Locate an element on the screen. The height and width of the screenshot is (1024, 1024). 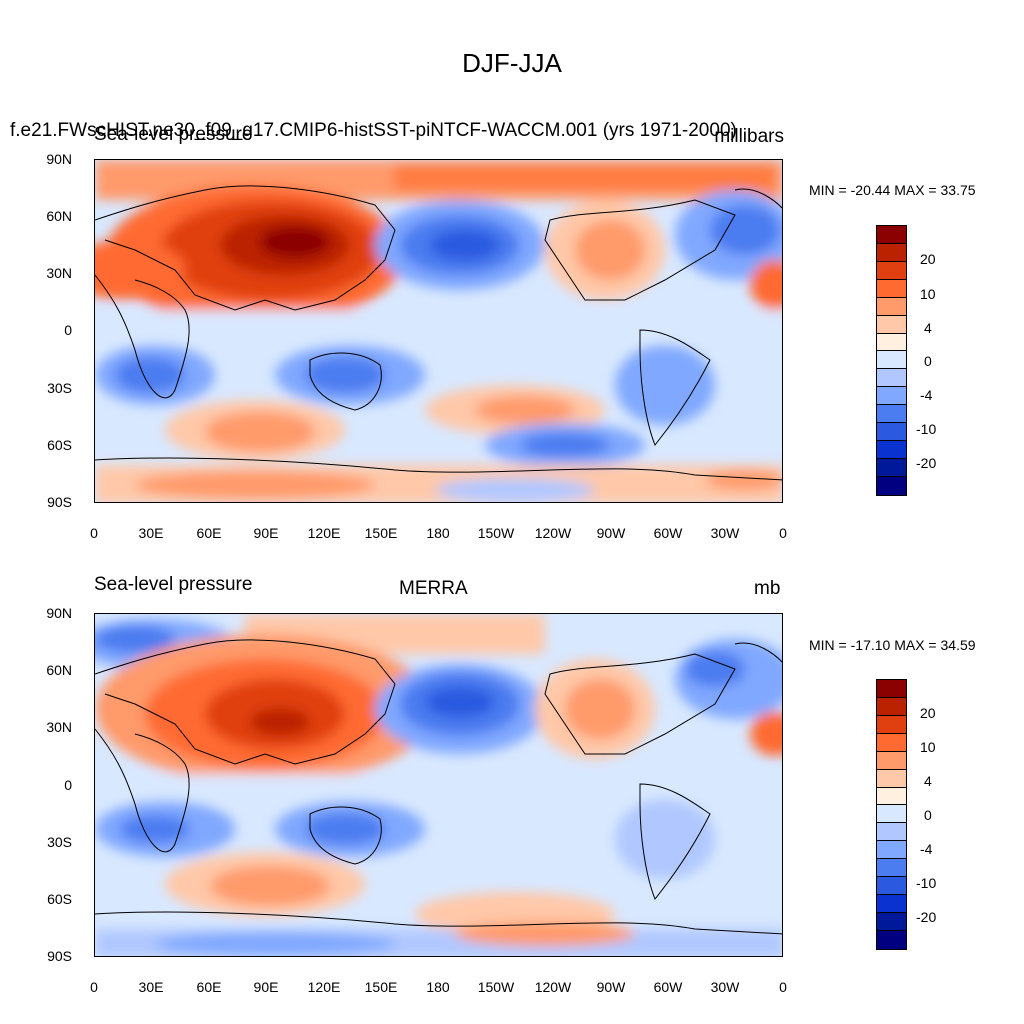
panel-2-colorbar-label: 4 is located at coordinates (928, 781).